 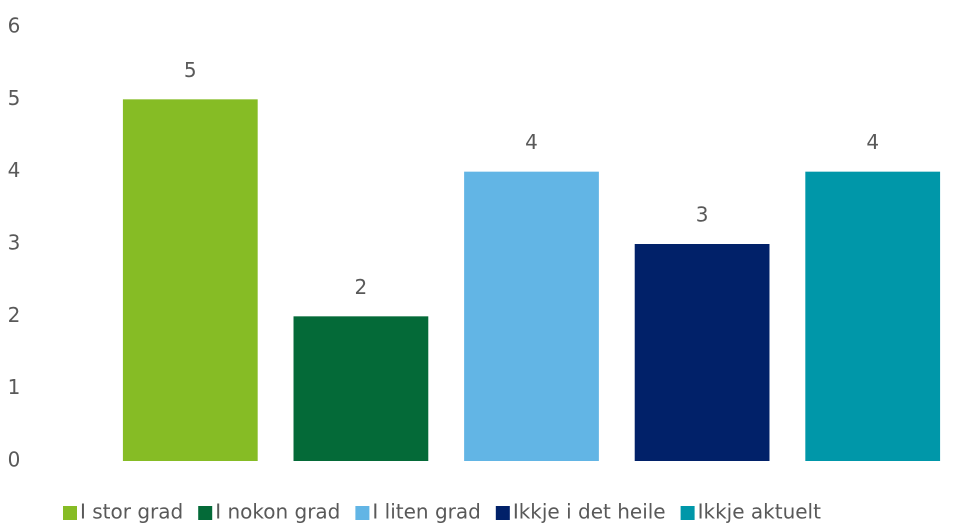 I want to click on legend-label: I nokon grad, so click(x=277, y=512).